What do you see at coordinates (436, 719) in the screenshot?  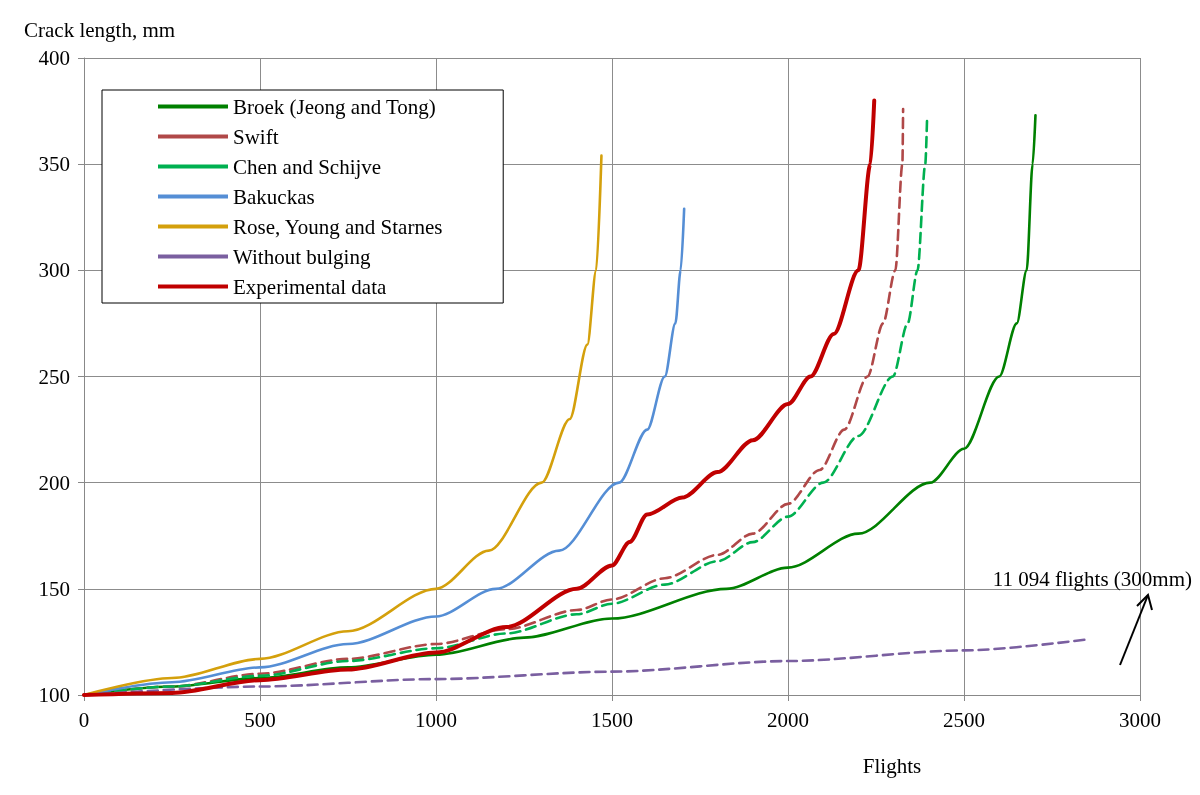 I see `x-tick-label: 1000` at bounding box center [436, 719].